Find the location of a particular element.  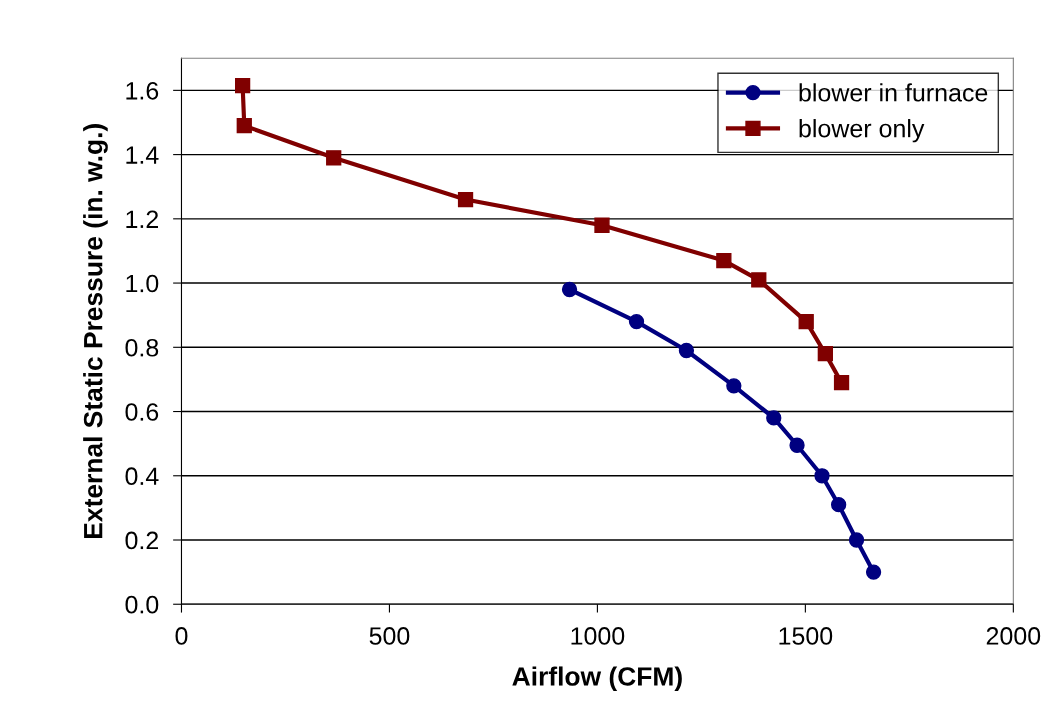

y-tick-label: 0.2 is located at coordinates (141, 540).